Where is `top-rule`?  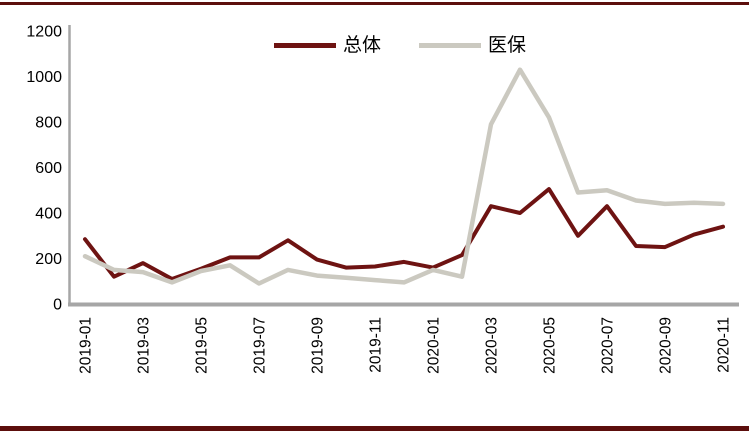
top-rule is located at coordinates (374, 3).